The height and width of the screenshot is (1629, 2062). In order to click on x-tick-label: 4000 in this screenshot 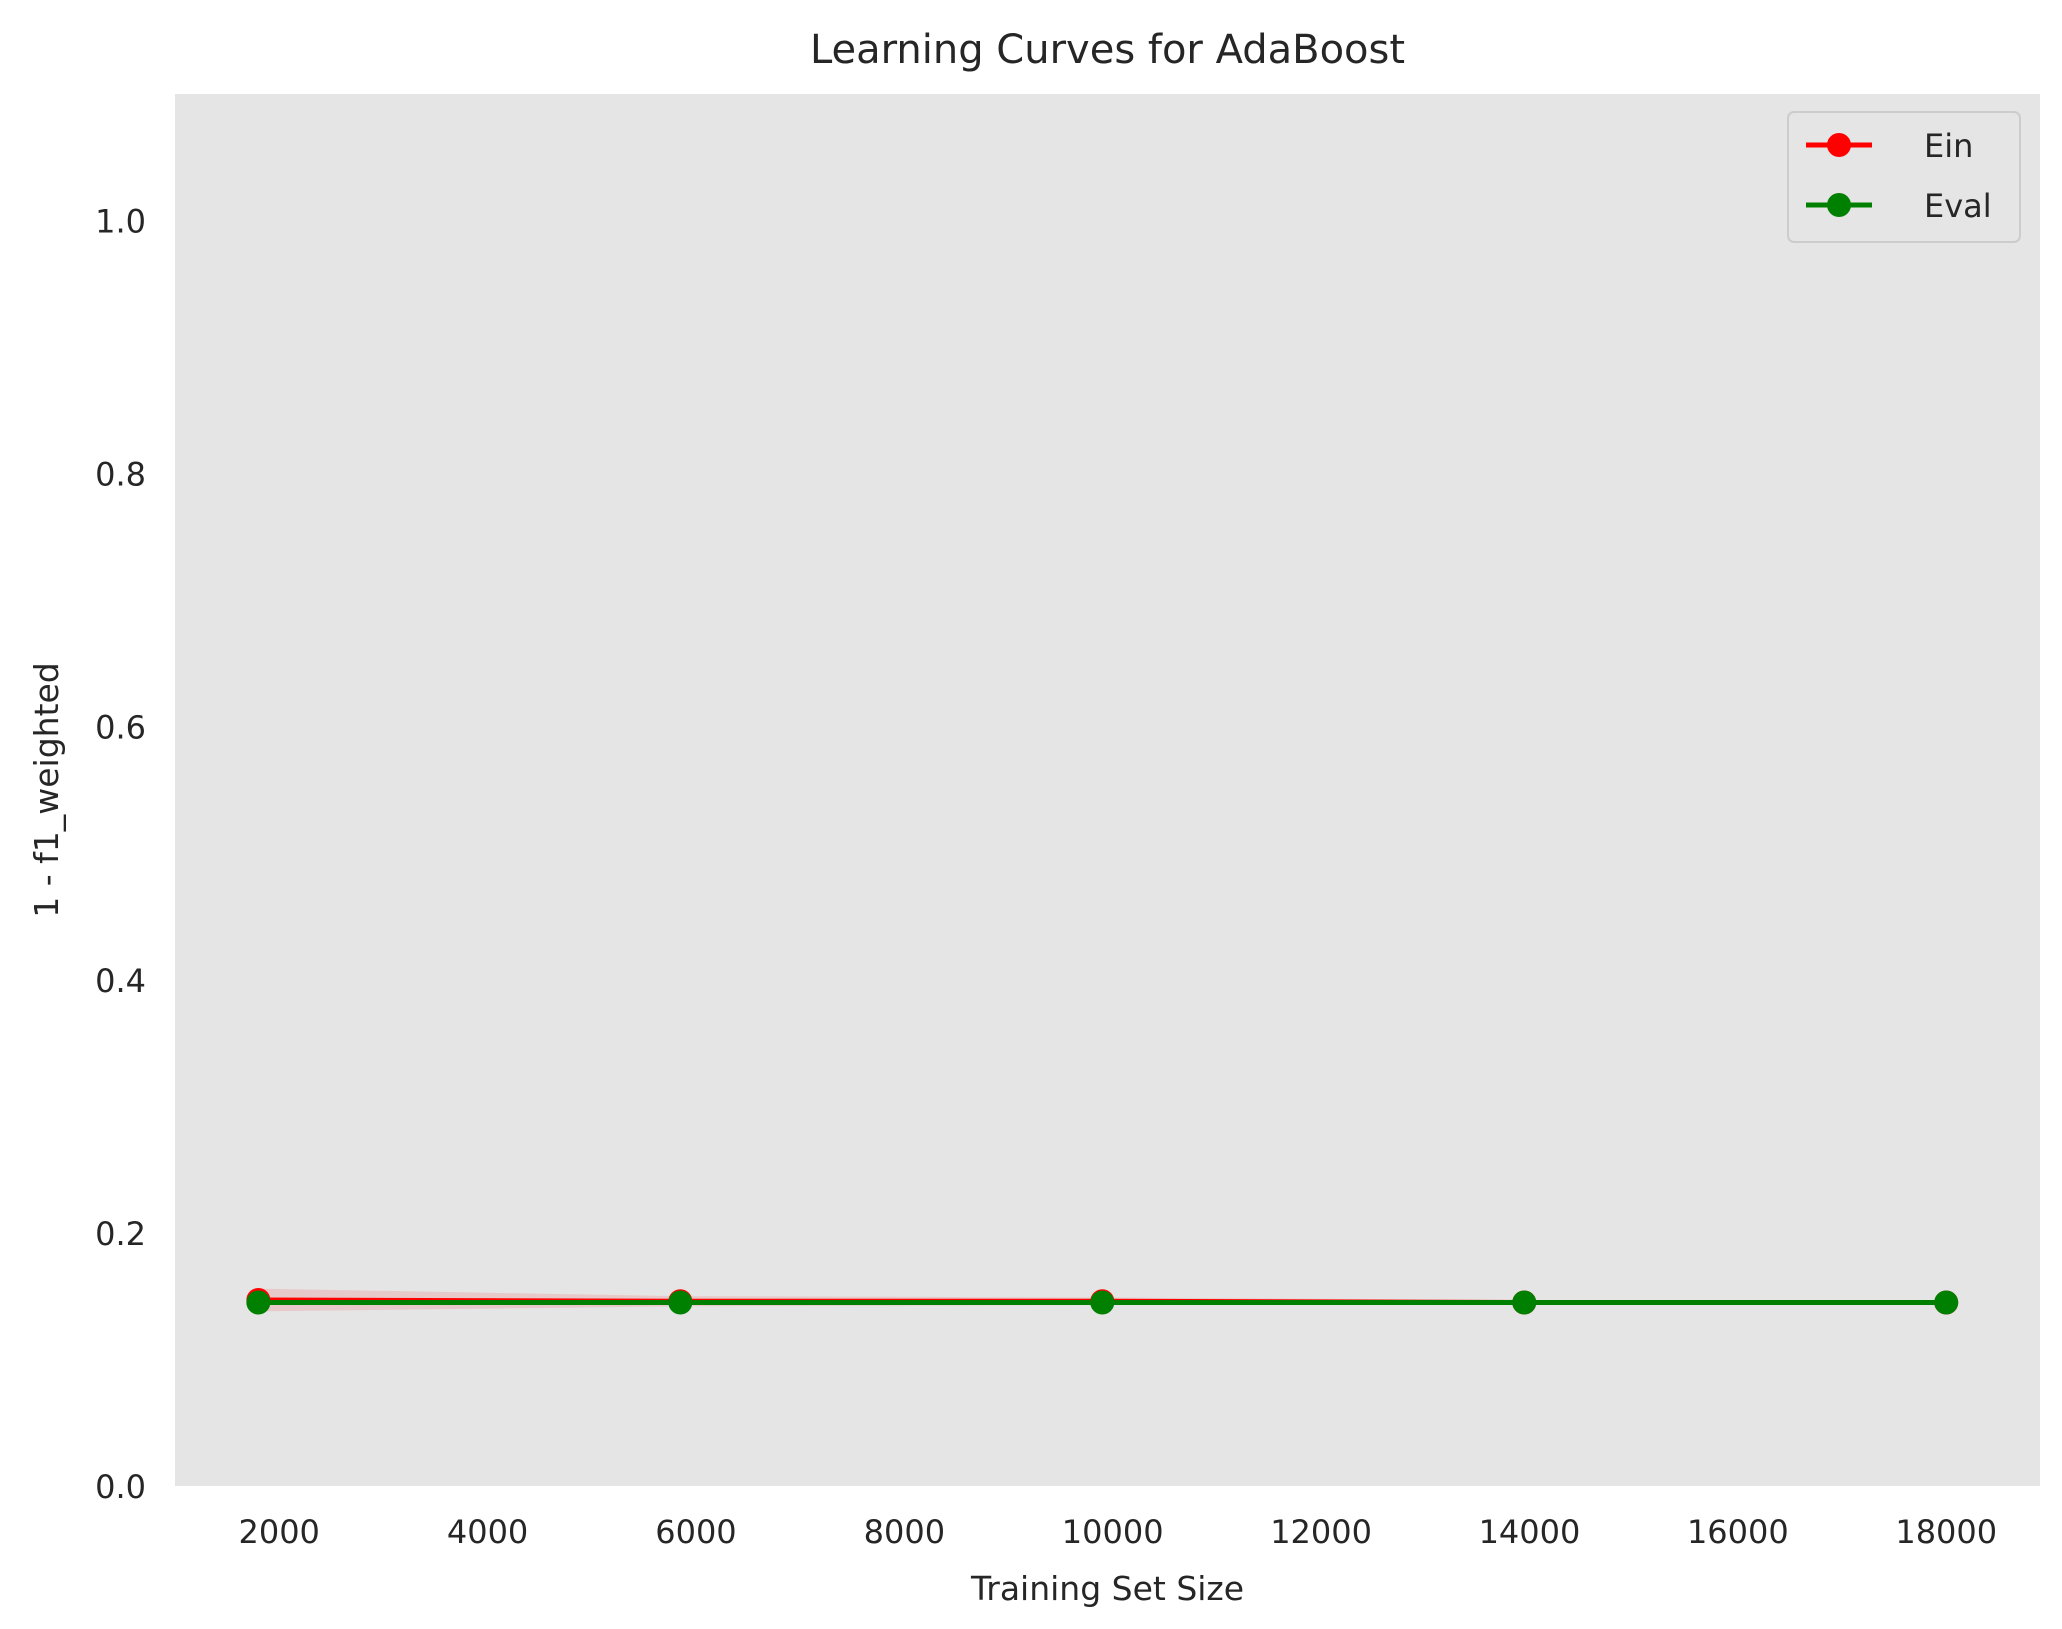, I will do `click(487, 1532)`.